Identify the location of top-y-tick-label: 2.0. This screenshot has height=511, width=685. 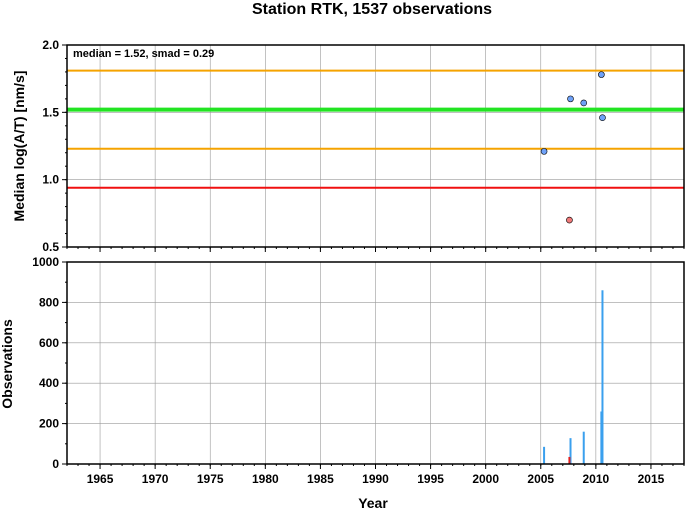
(50, 45).